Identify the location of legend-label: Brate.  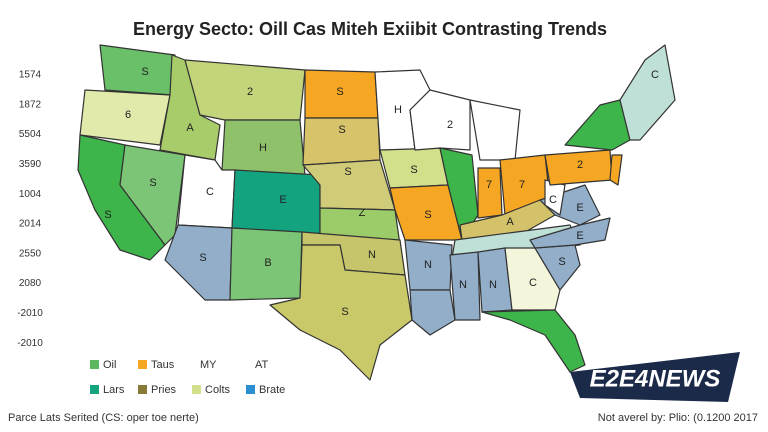
(272, 390).